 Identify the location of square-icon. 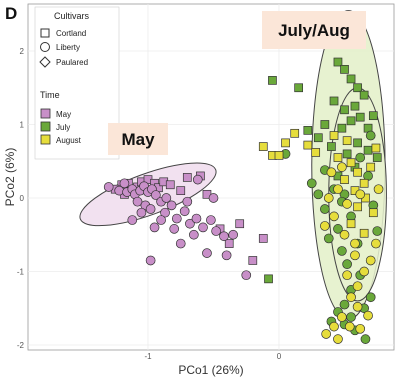
(45, 33).